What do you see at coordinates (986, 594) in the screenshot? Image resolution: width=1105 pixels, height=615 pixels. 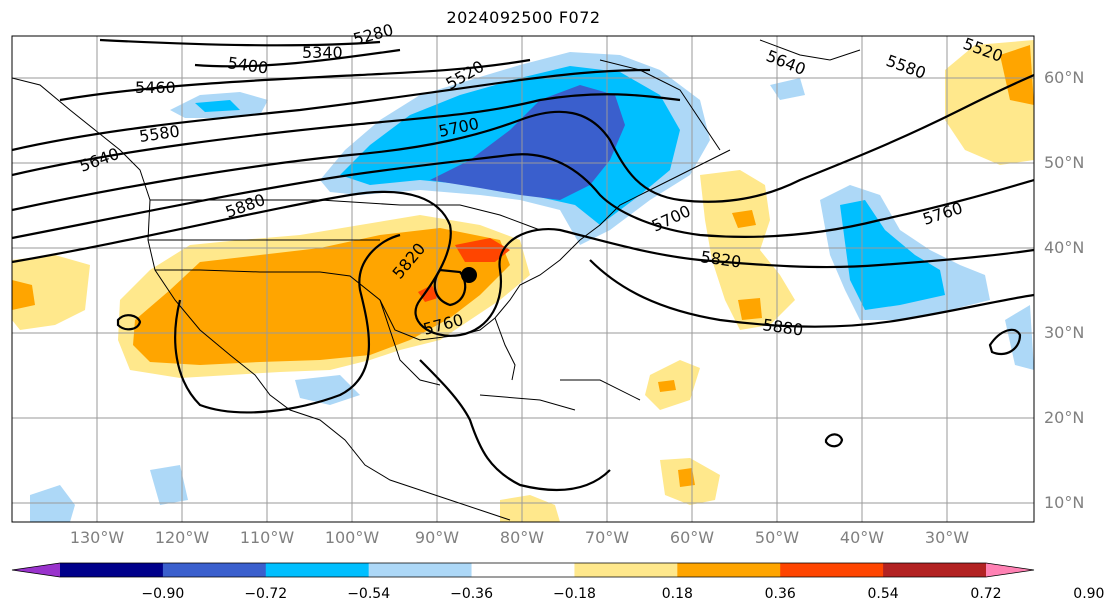 I see `colorbar-tick-label: 0.72` at bounding box center [986, 594].